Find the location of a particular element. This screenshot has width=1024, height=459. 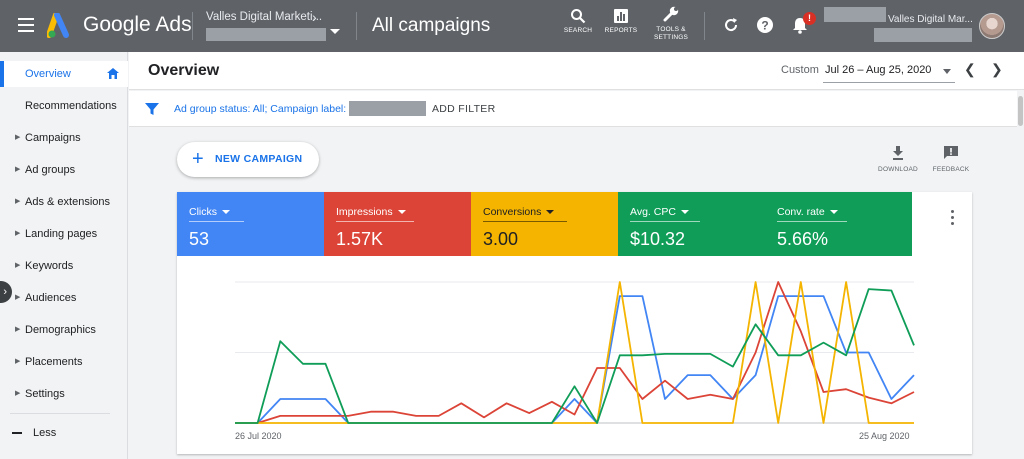

tools-settings-button: TOOLS & SETTINGS is located at coordinates (671, 23).